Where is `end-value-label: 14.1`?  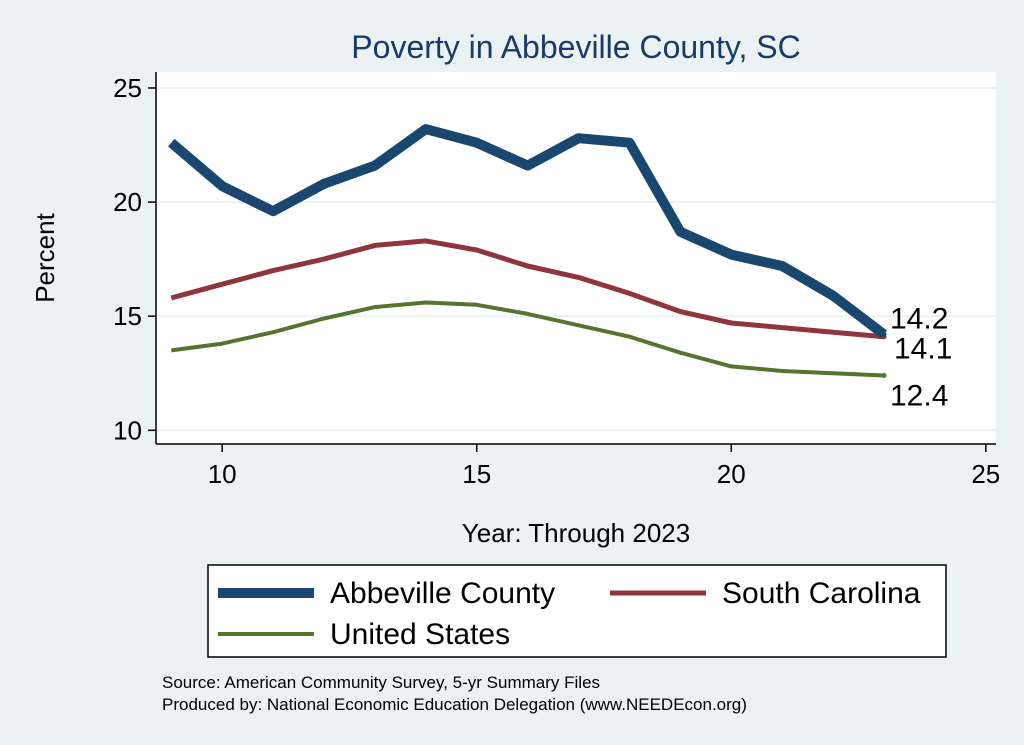 end-value-label: 14.1 is located at coordinates (923, 349).